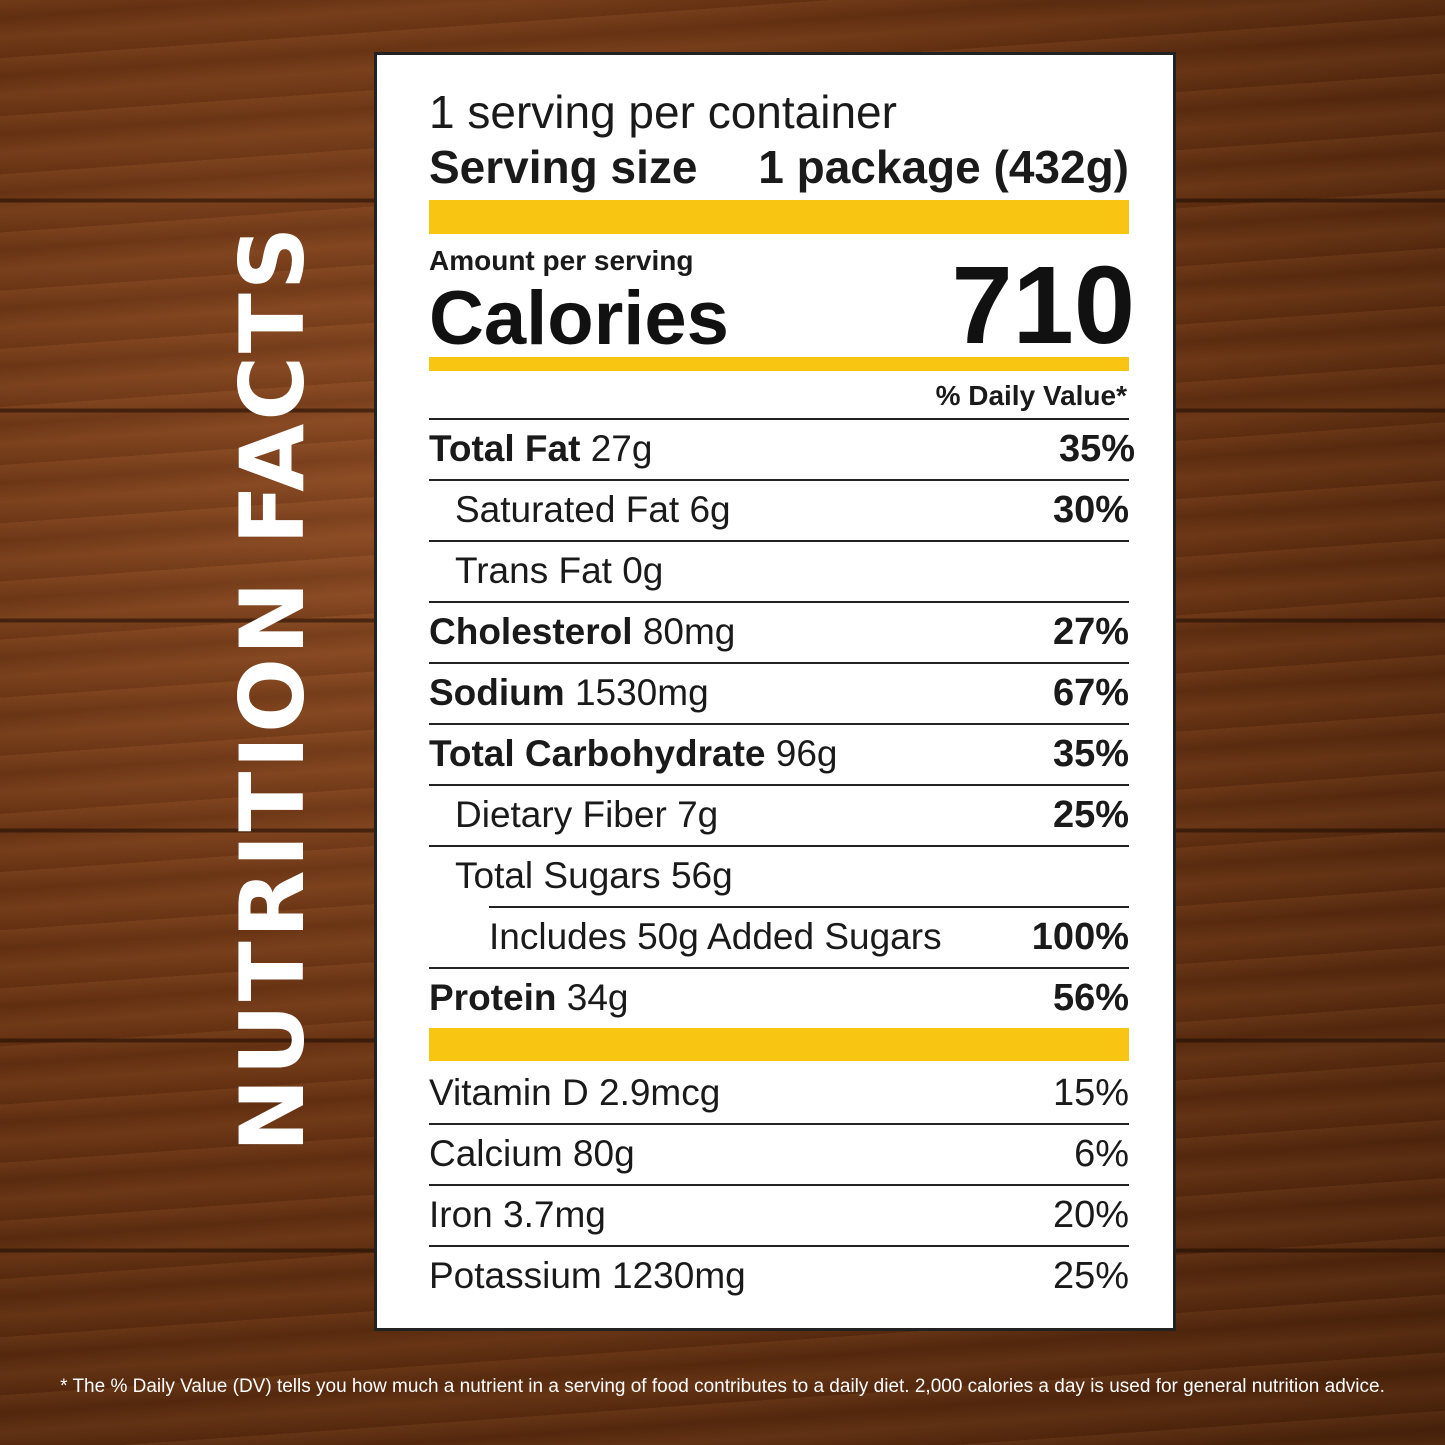 Image resolution: width=1445 pixels, height=1445 pixels. What do you see at coordinates (561, 260) in the screenshot?
I see `amount-per-serving-label: Amount per serving` at bounding box center [561, 260].